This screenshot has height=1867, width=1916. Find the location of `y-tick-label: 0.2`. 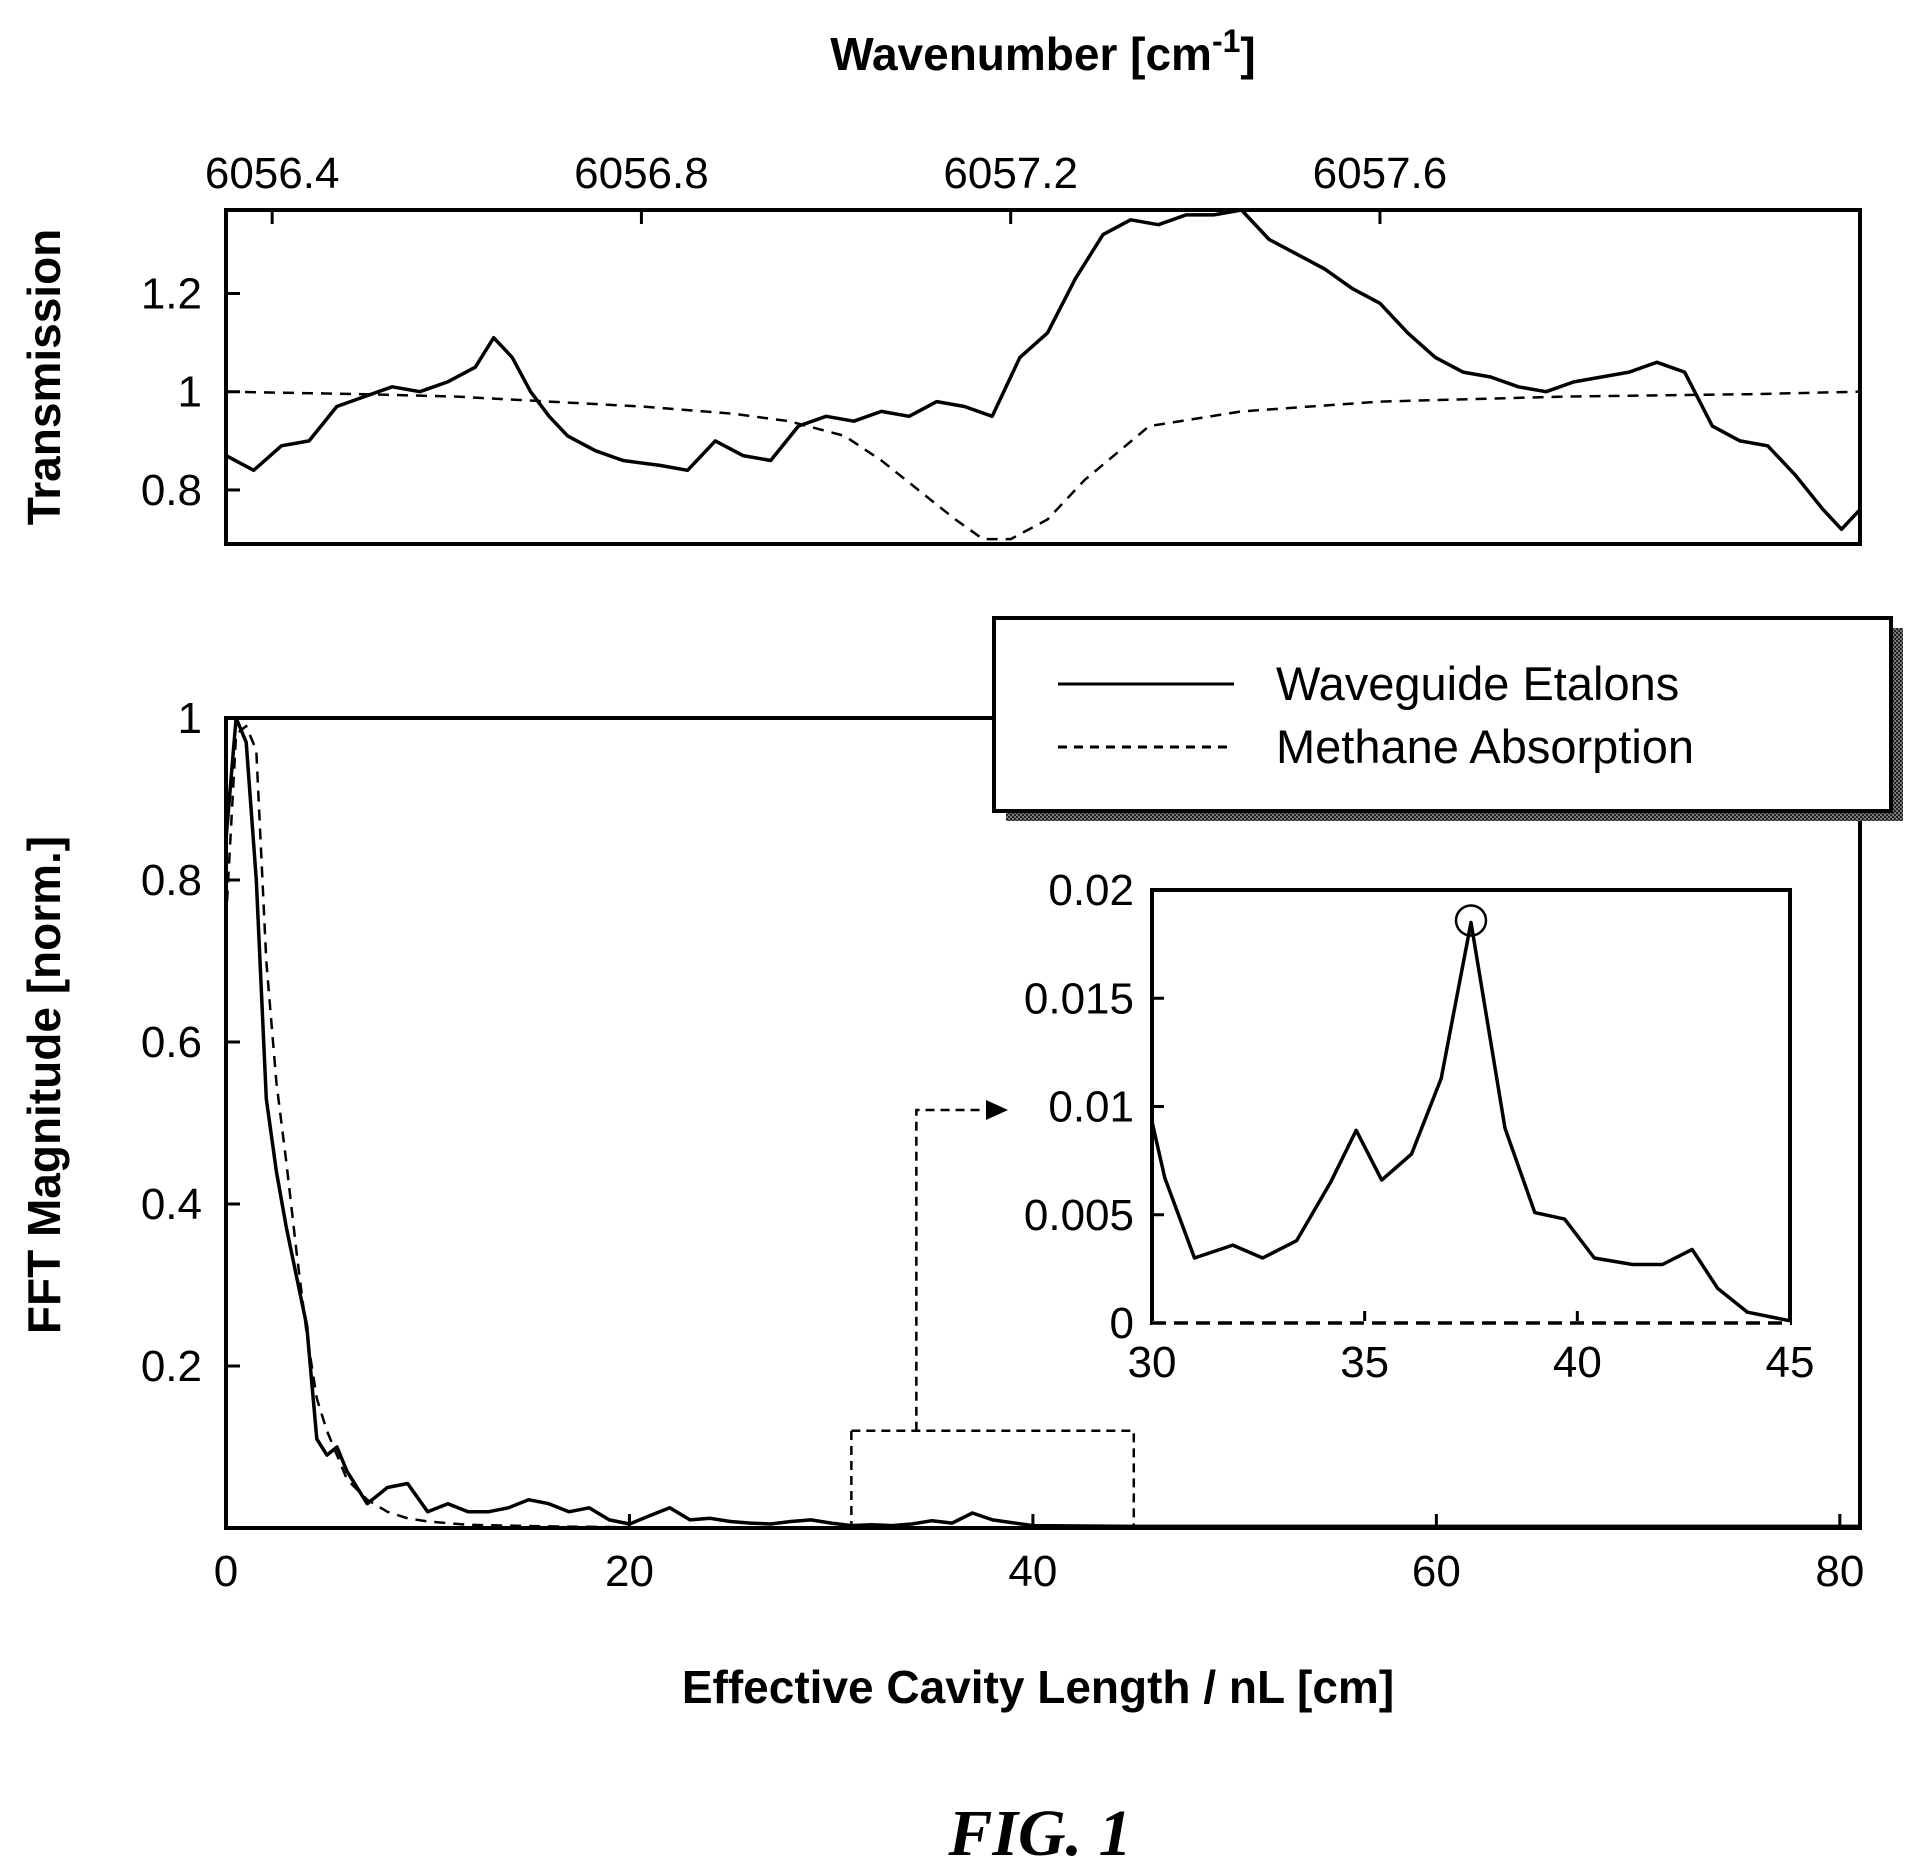

y-tick-label: 0.2 is located at coordinates (171, 1366).